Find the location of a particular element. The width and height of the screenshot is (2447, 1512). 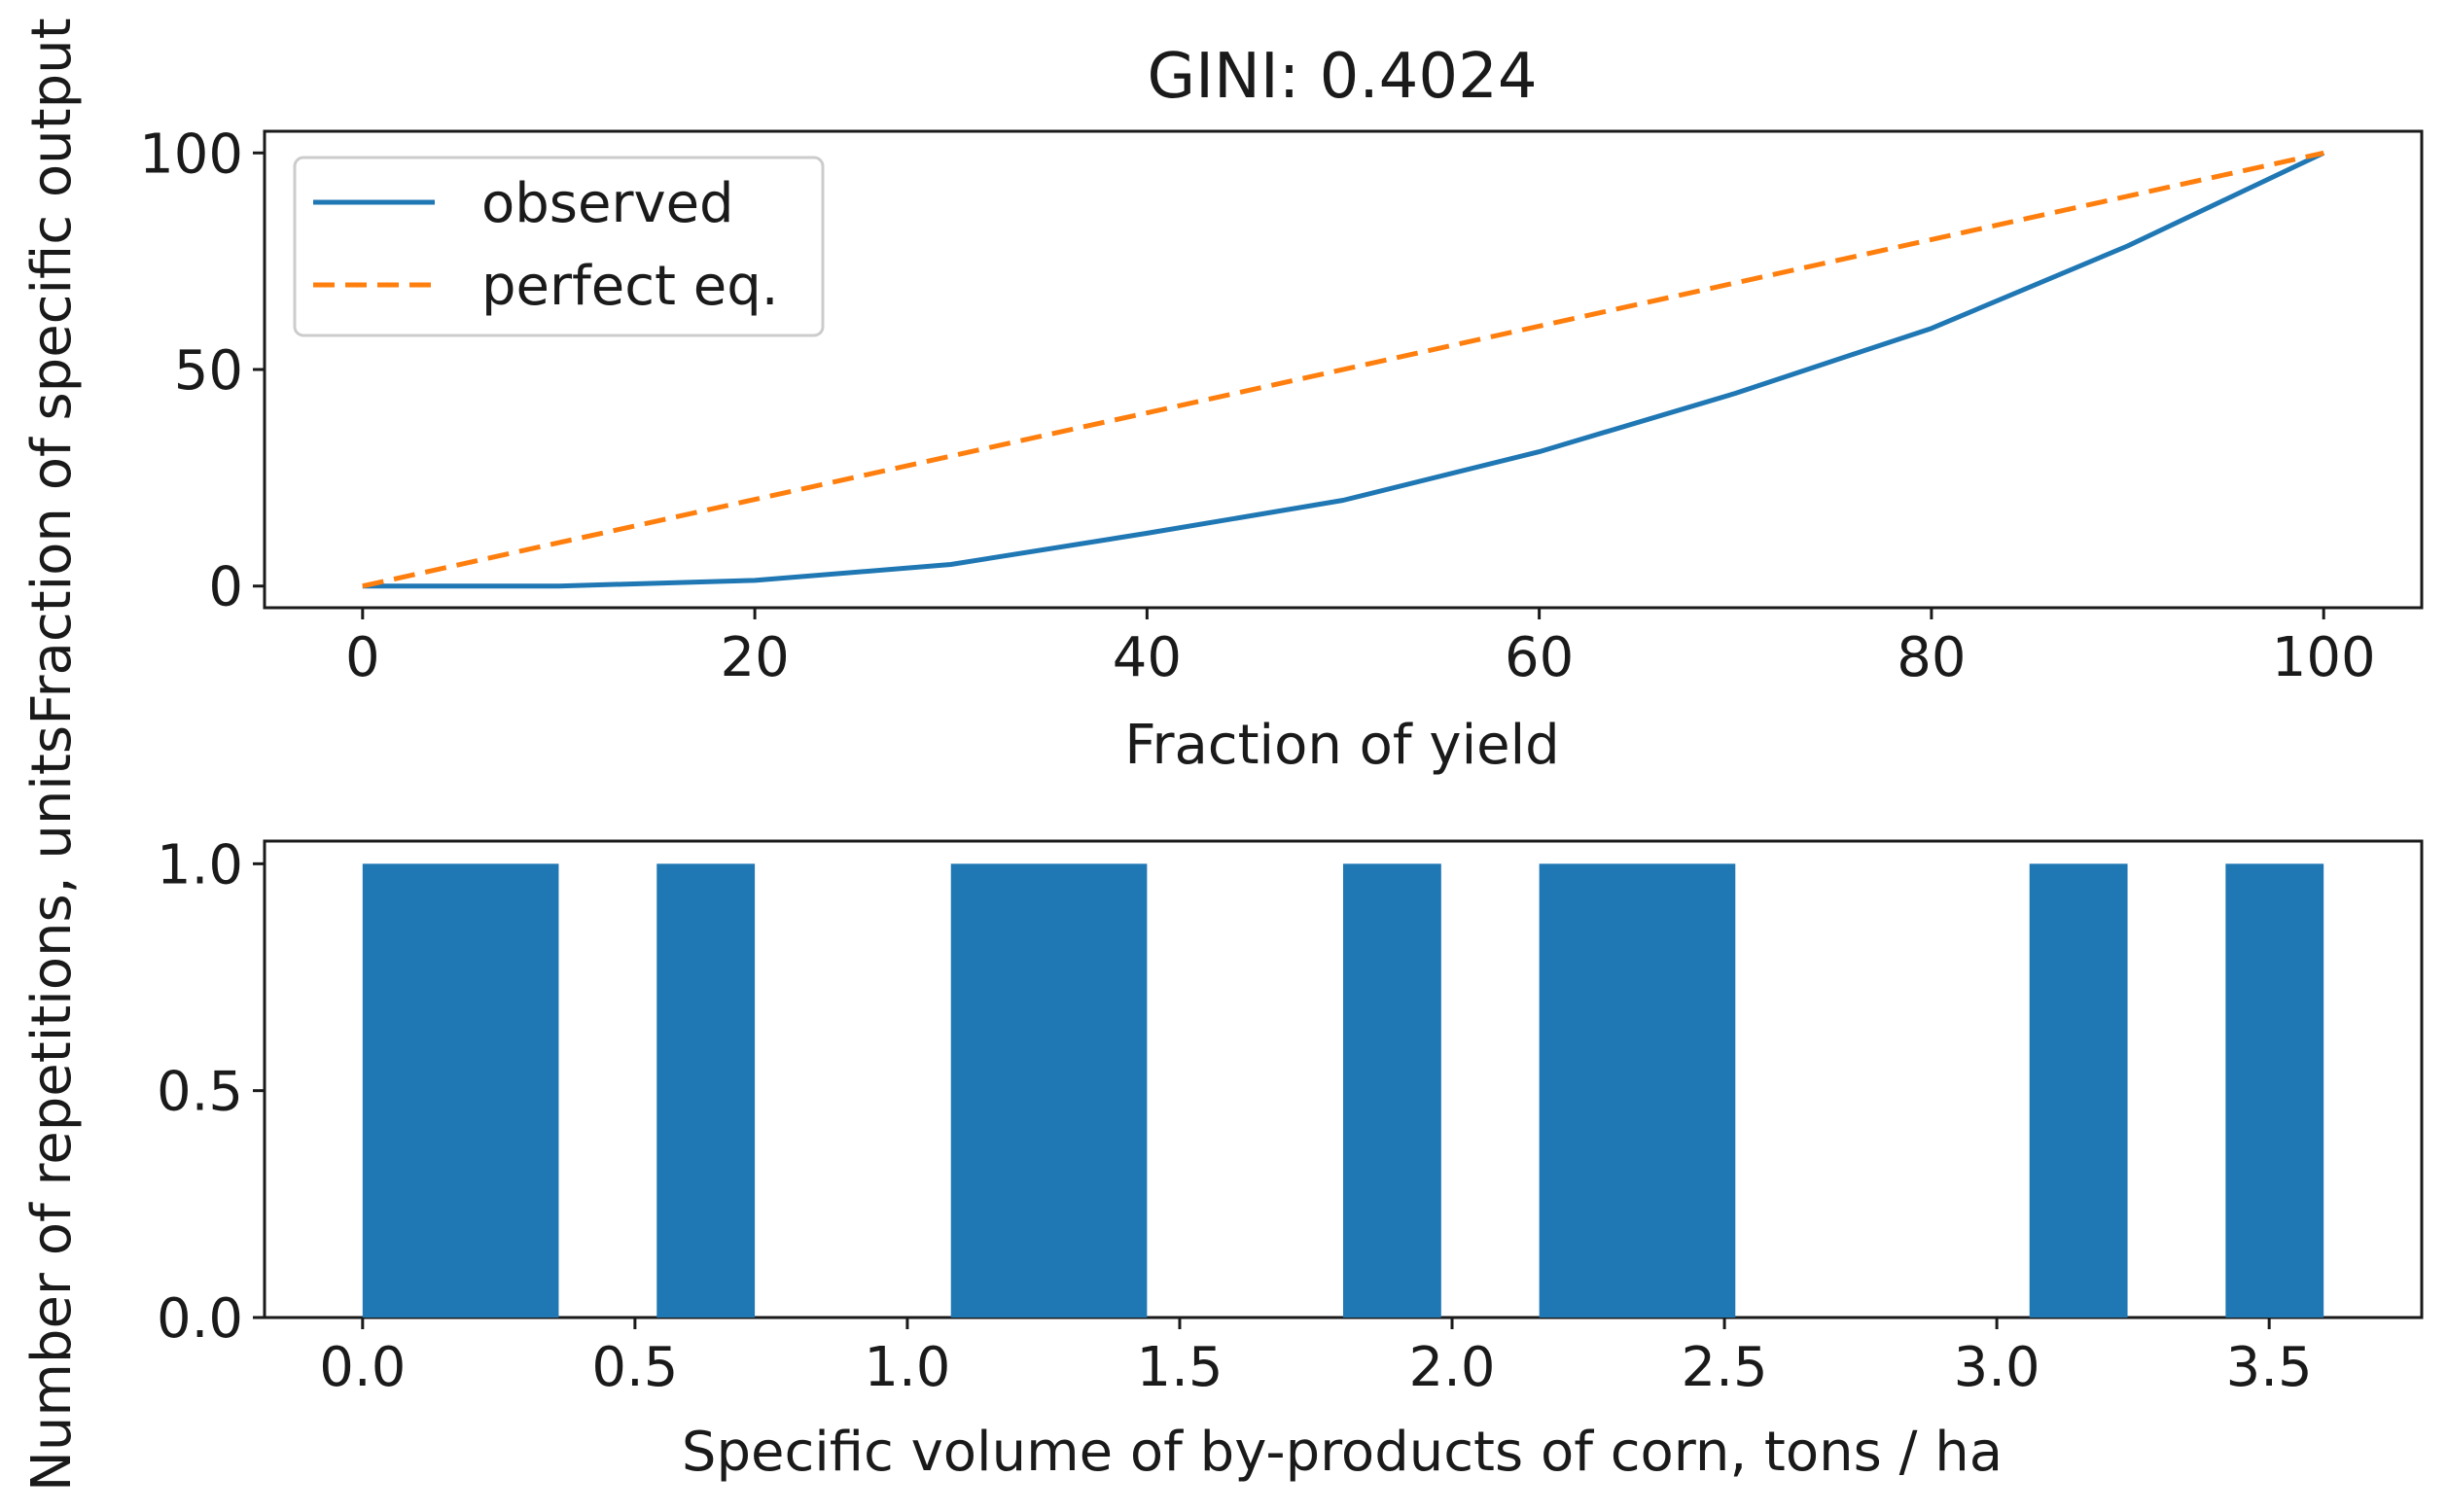

bottom-y-ticks: 0.0 0.5 1.0 is located at coordinates (211, 1092).